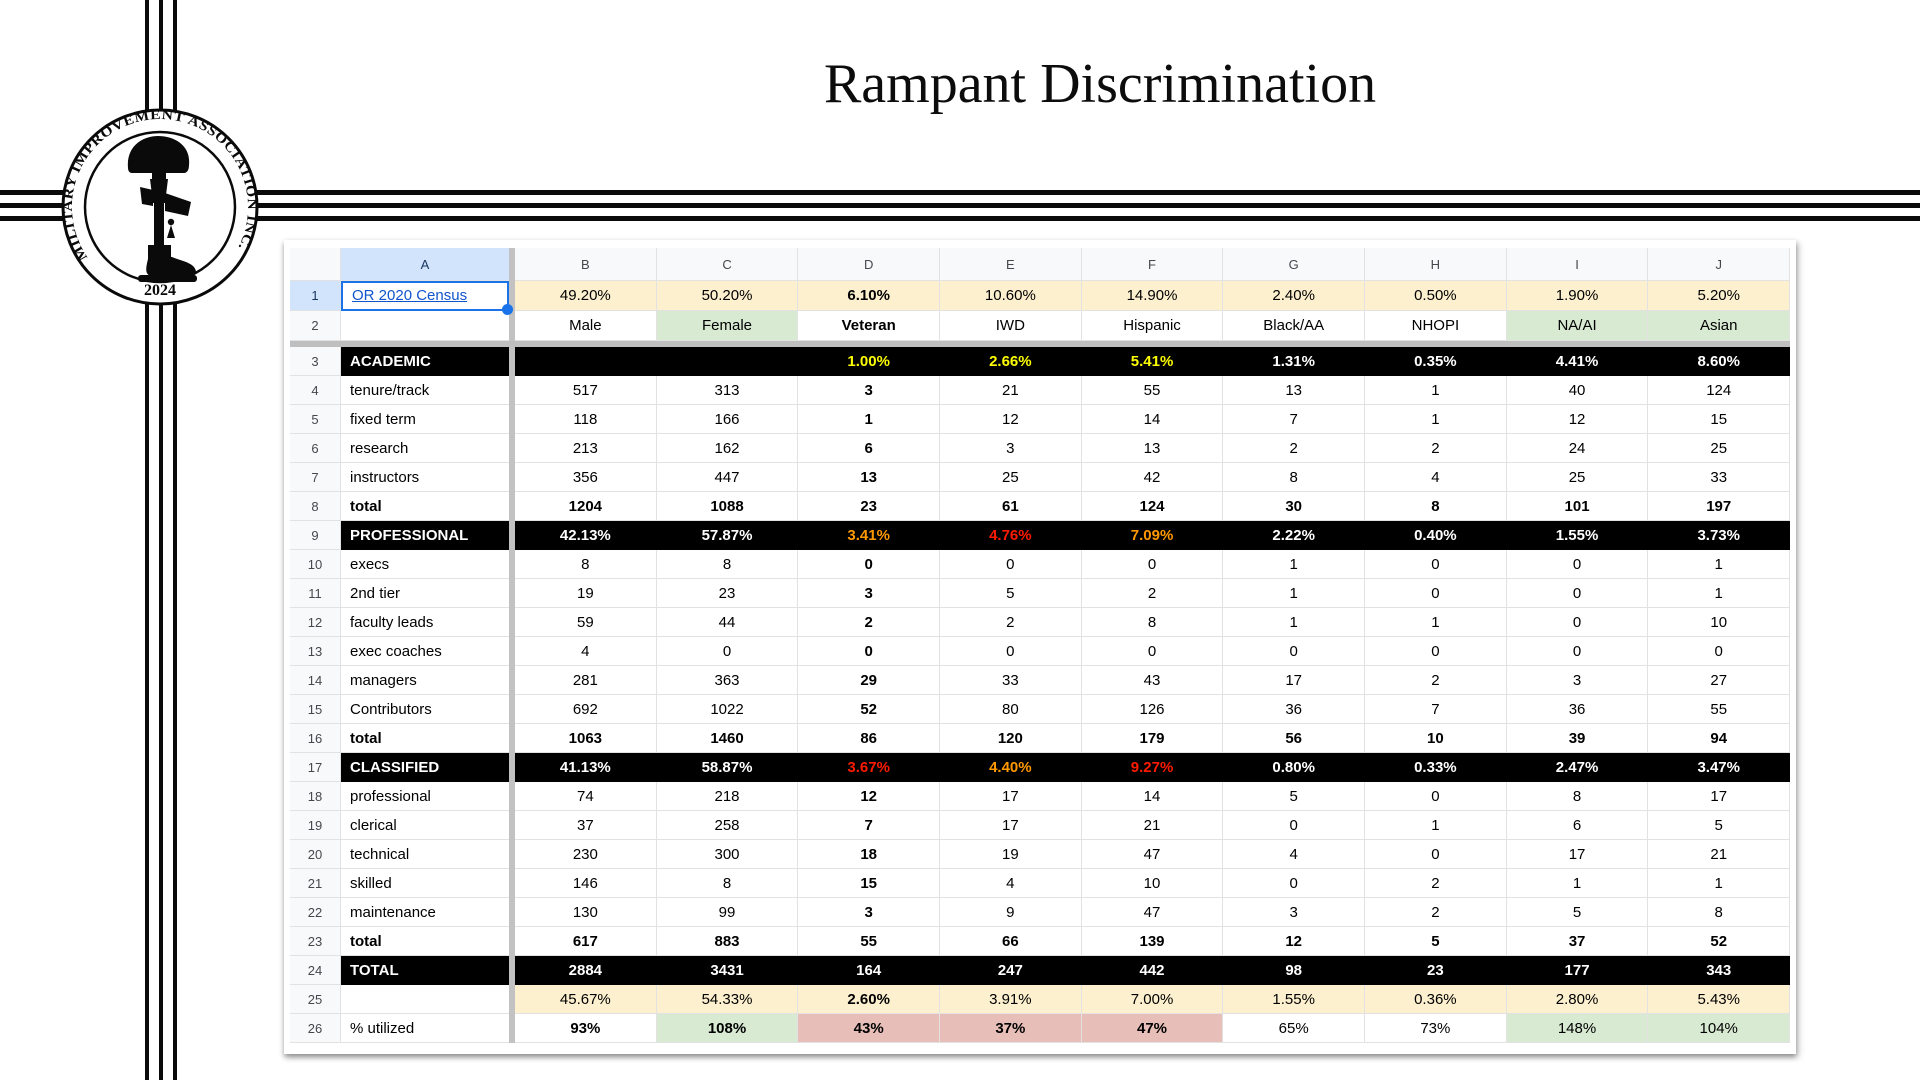 Image resolution: width=1920 pixels, height=1080 pixels. Describe the element at coordinates (1719, 361) in the screenshot. I see `cell-J3: 8.60%` at that location.